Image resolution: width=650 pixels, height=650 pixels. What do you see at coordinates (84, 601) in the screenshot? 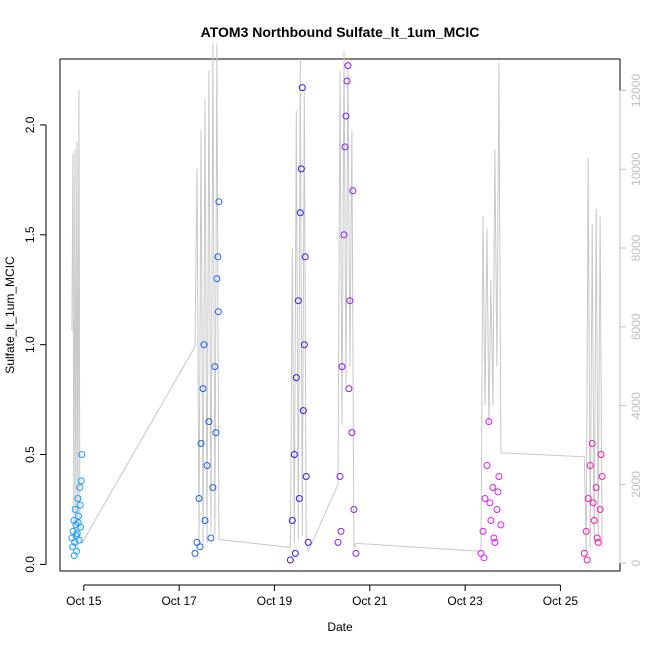
I see `x-tick-label: Oct 15` at bounding box center [84, 601].